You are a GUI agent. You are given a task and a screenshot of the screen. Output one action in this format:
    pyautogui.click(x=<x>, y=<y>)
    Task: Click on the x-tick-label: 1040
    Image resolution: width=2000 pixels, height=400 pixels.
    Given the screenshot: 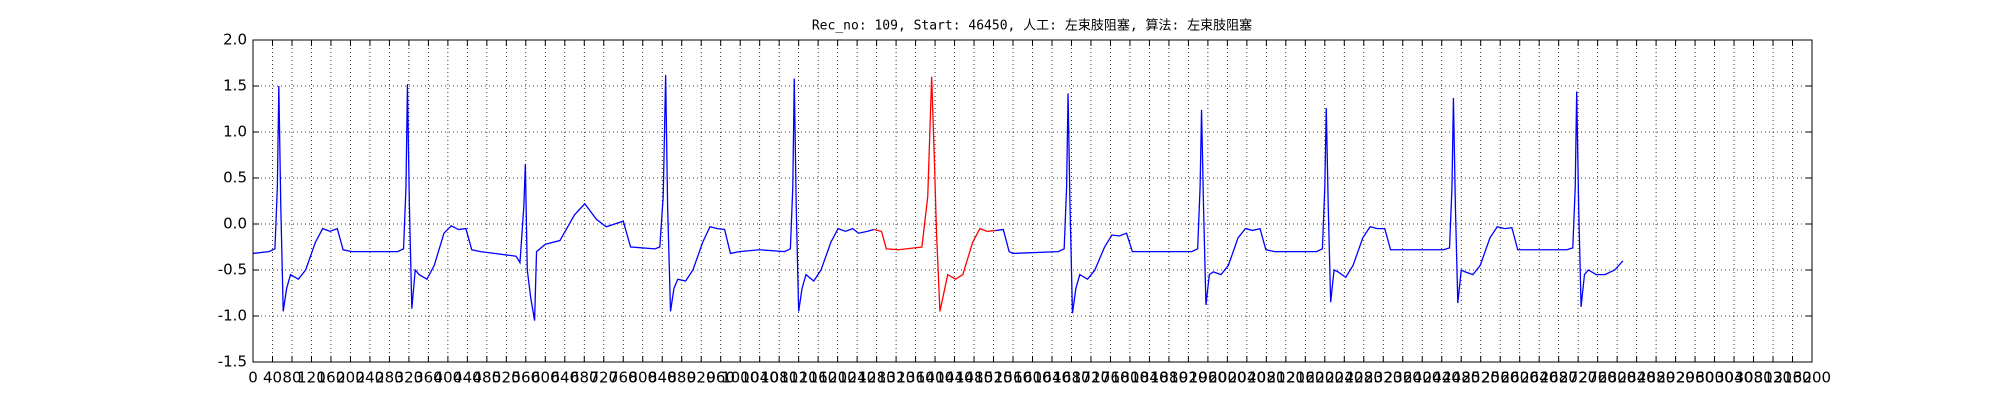 What is the action you would take?
    pyautogui.click(x=760, y=378)
    